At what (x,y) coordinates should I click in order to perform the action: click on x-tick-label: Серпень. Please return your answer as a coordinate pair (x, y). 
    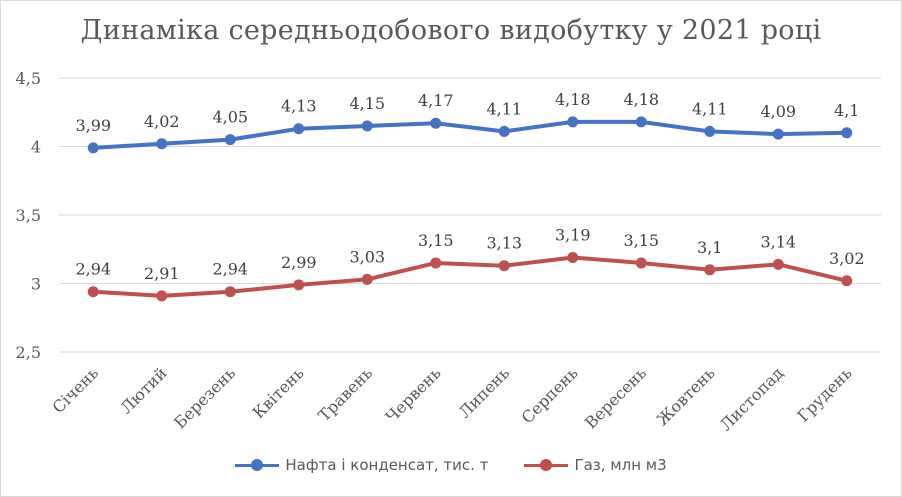
    Looking at the image, I should click on (550, 395).